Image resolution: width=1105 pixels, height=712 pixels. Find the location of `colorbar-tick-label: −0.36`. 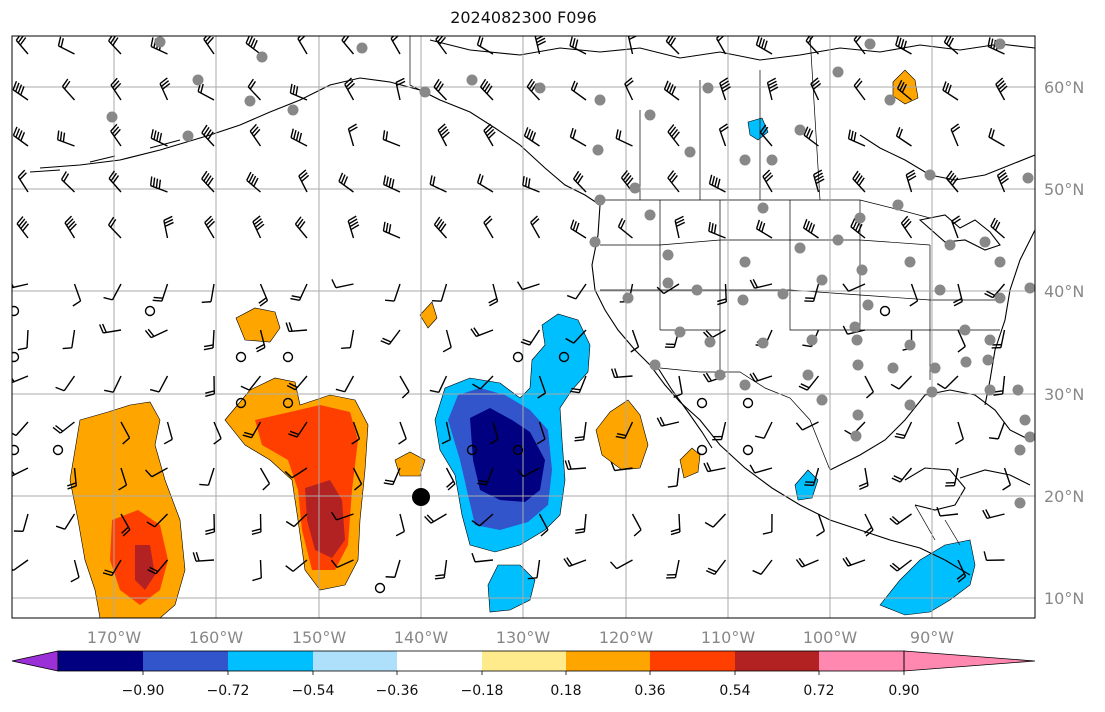

colorbar-tick-label: −0.36 is located at coordinates (397, 691).